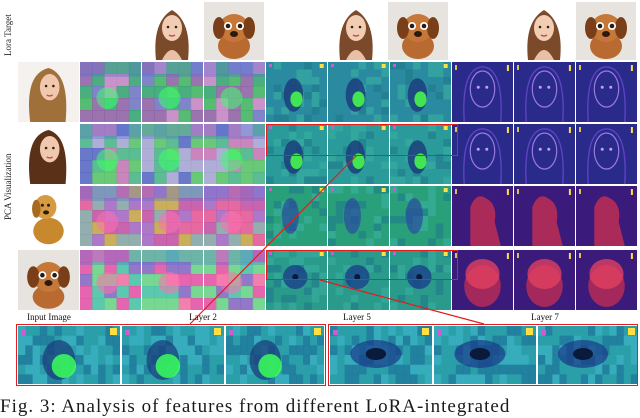  I want to click on layer2-caption: Layer 2, so click(203, 317).